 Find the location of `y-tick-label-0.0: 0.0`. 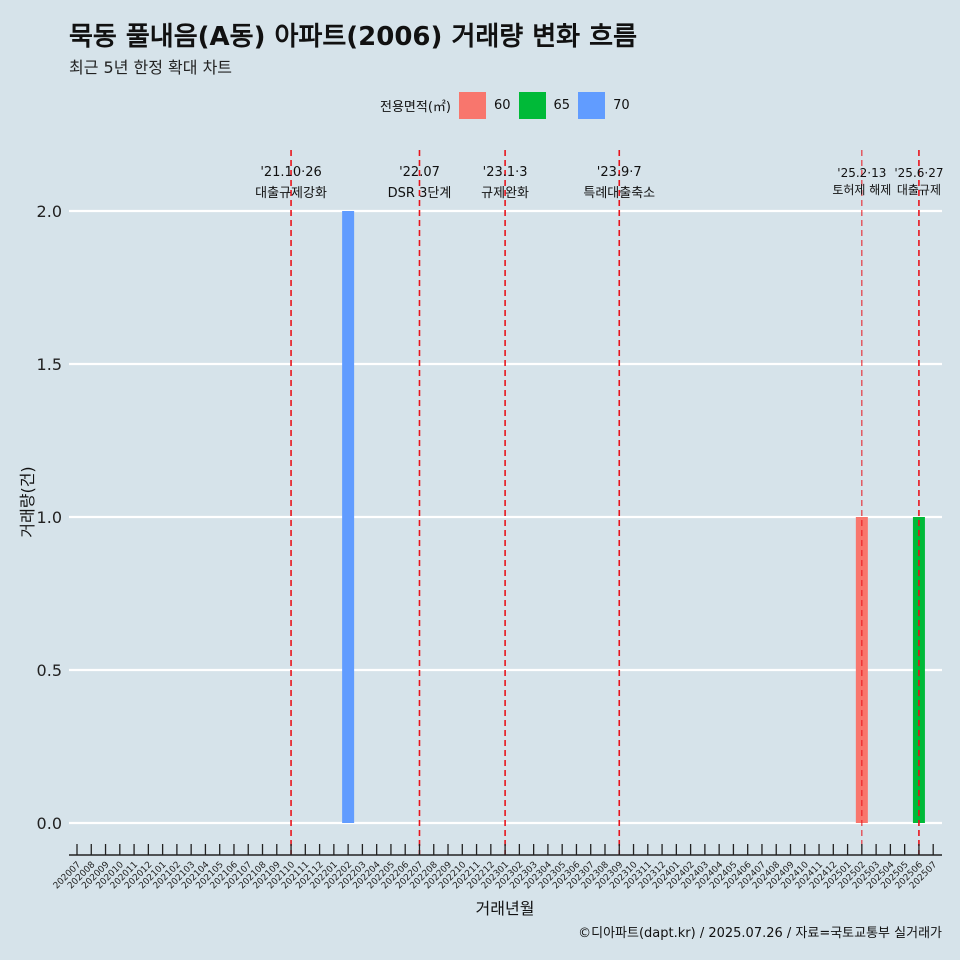

y-tick-label-0.0: 0.0 is located at coordinates (49, 823).